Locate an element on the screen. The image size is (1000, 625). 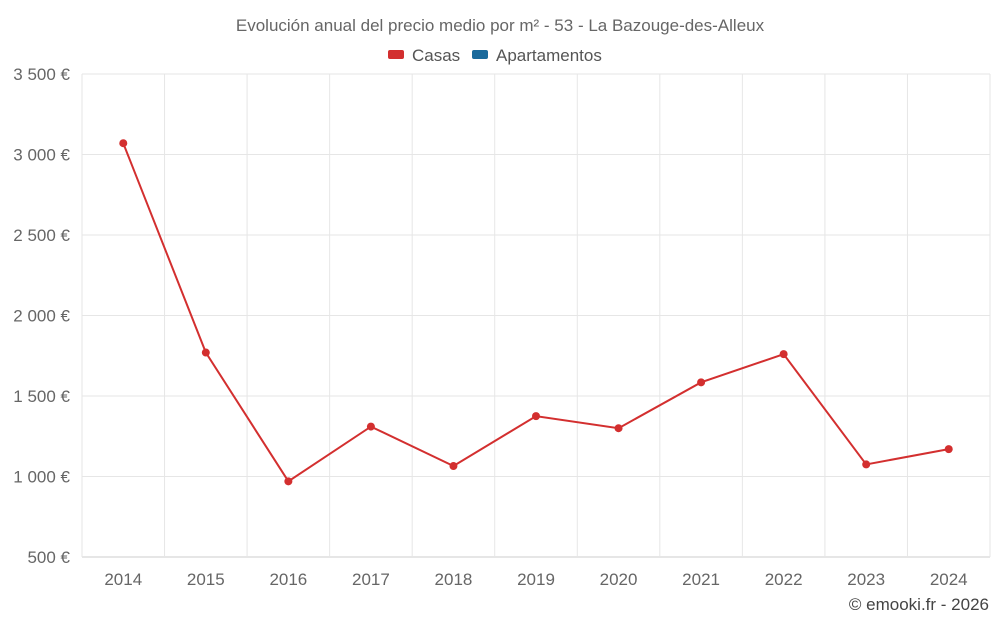
x-tick-label: 2015 is located at coordinates (206, 579).